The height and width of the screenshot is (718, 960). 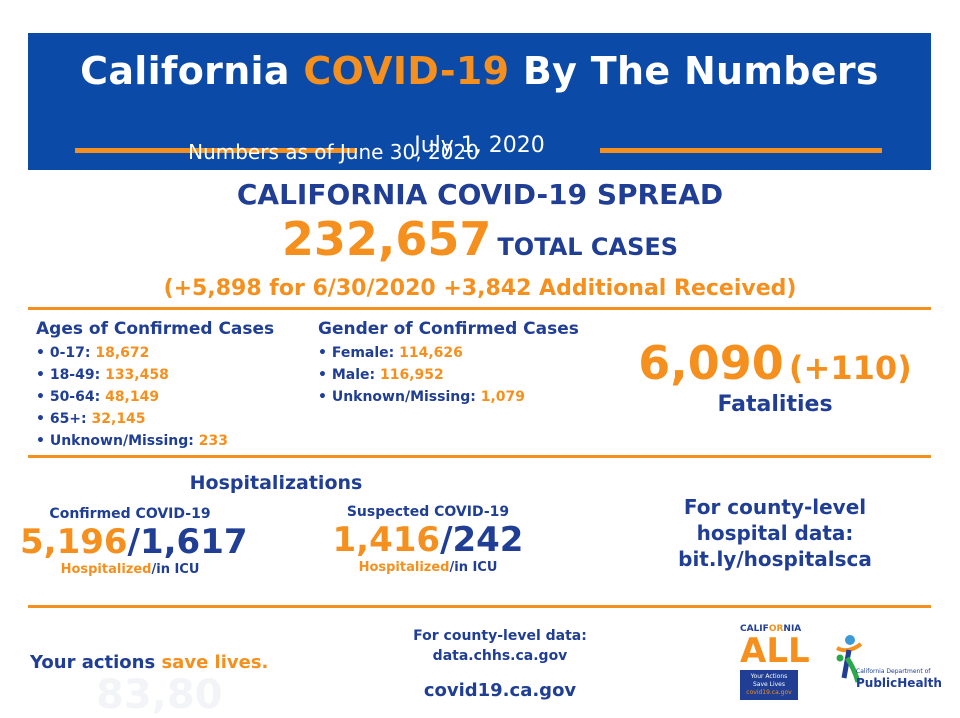 I want to click on watermark-number: 83,80, so click(x=159, y=695).